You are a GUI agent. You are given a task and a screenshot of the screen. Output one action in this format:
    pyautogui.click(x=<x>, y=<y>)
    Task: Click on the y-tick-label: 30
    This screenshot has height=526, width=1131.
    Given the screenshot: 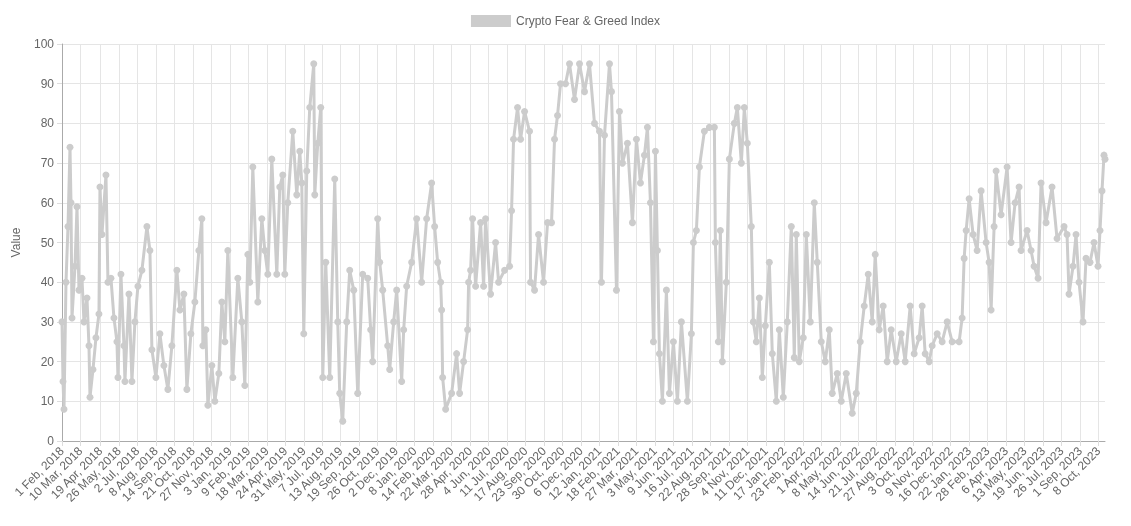 What is the action you would take?
    pyautogui.click(x=47, y=321)
    